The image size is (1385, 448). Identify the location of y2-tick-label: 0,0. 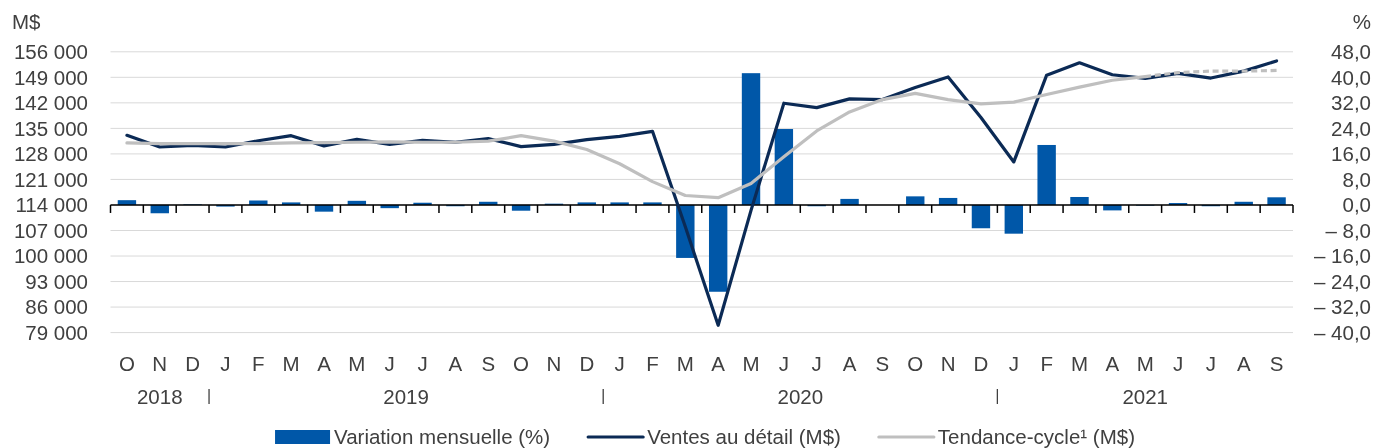
(1356, 205).